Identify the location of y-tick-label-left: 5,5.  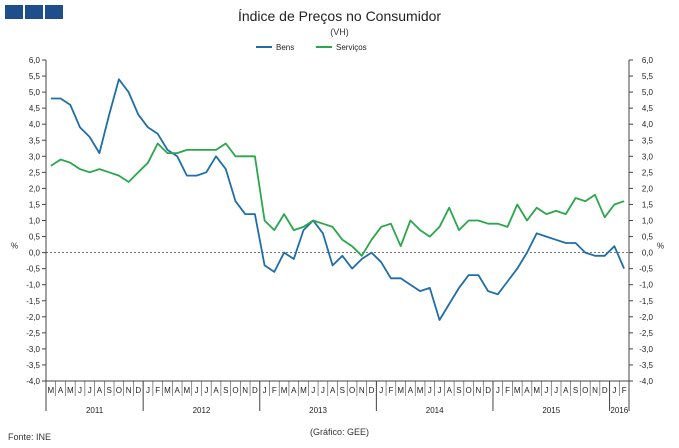
(35, 76).